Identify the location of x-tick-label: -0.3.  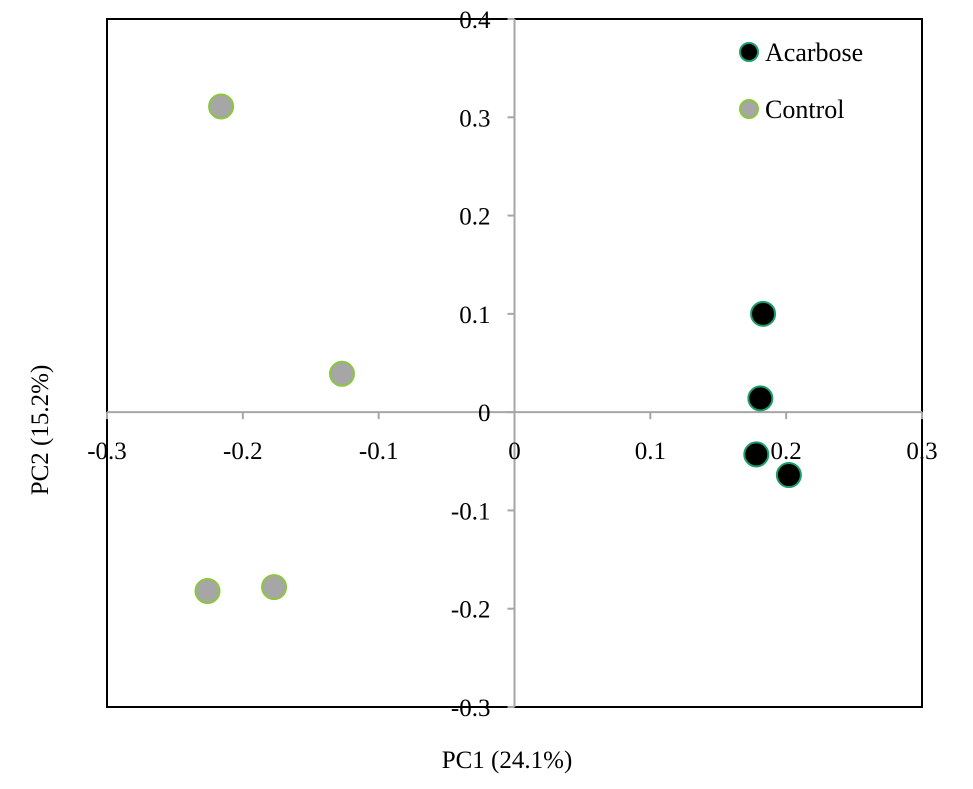
(107, 451).